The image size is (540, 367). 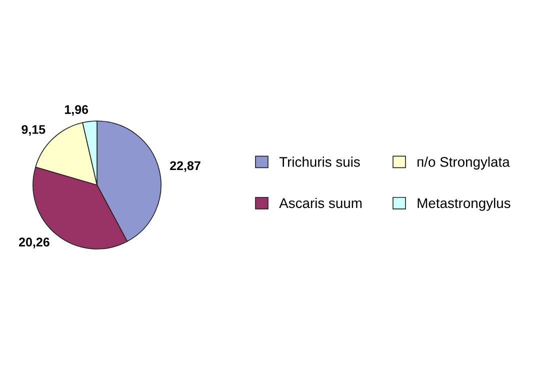 I want to click on legend-label: Metastrongylus, so click(x=464, y=204).